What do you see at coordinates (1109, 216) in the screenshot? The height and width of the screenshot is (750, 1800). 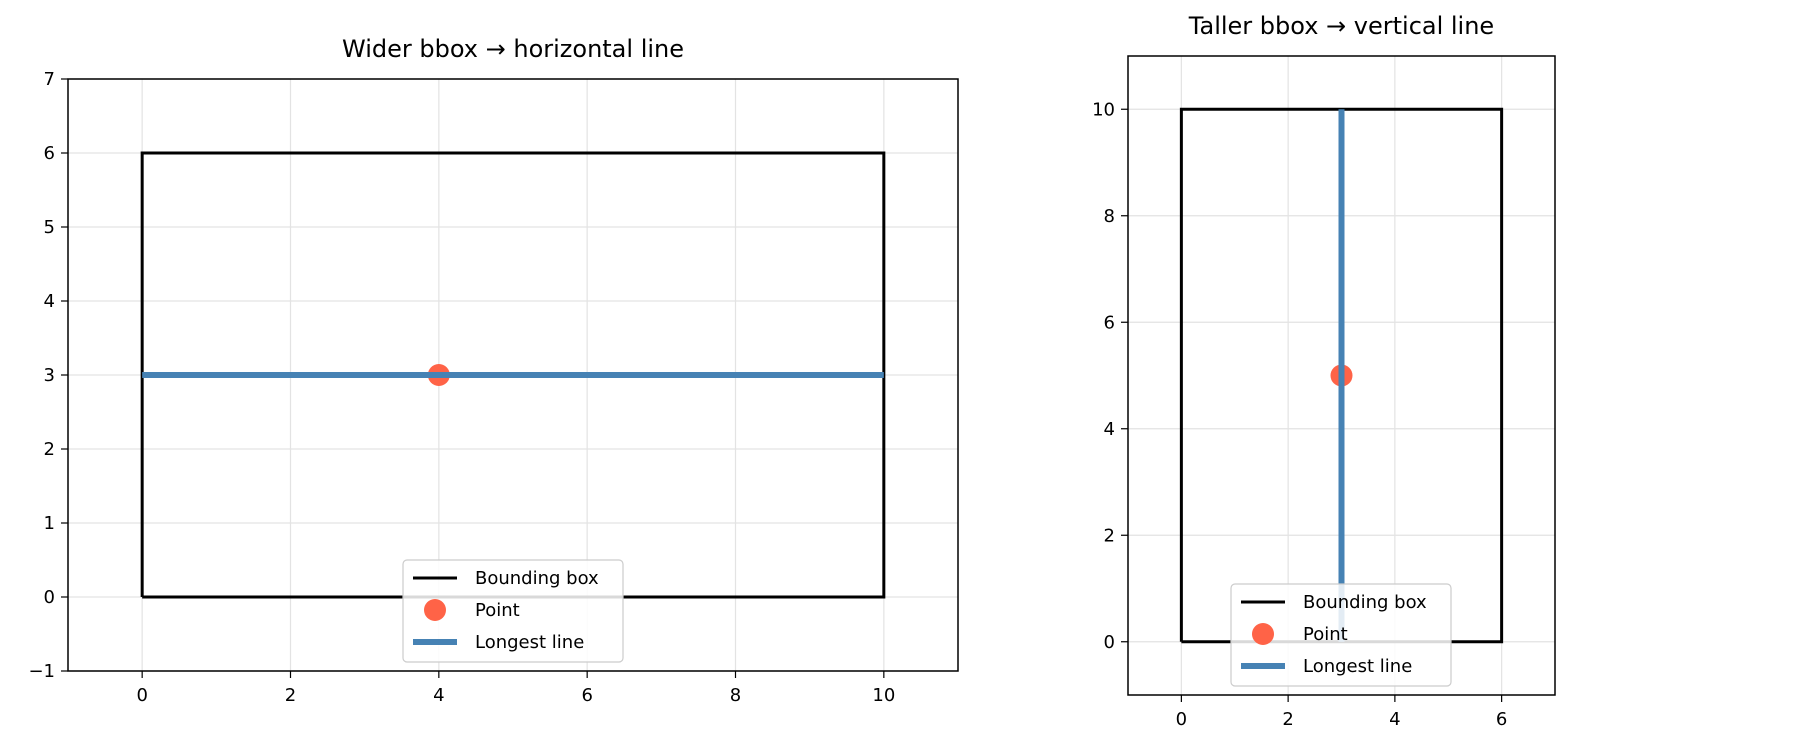 I see `y-tick-label: 8` at bounding box center [1109, 216].